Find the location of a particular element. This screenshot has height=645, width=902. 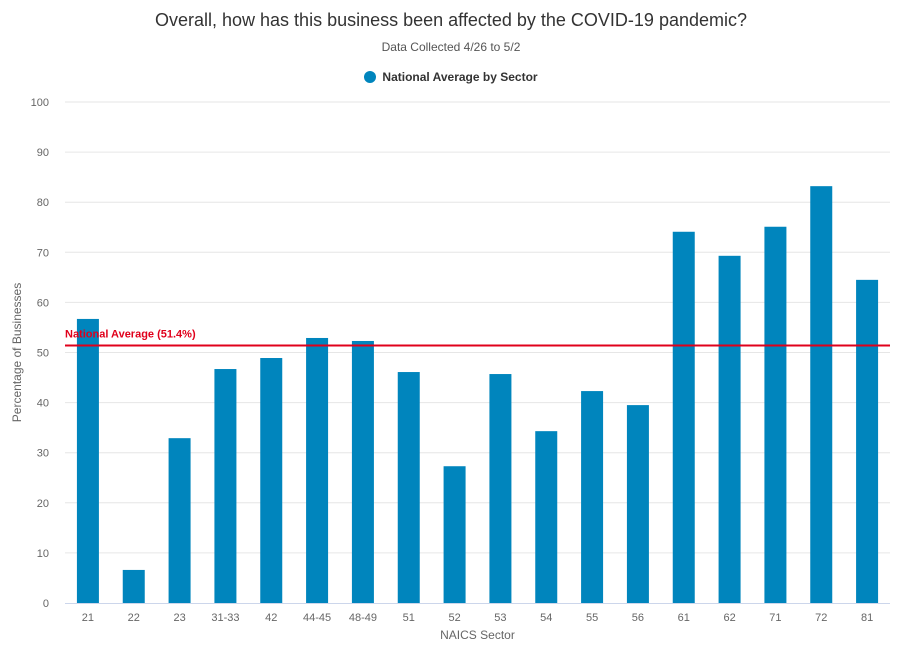

x-tick-label: 21 is located at coordinates (88, 618).